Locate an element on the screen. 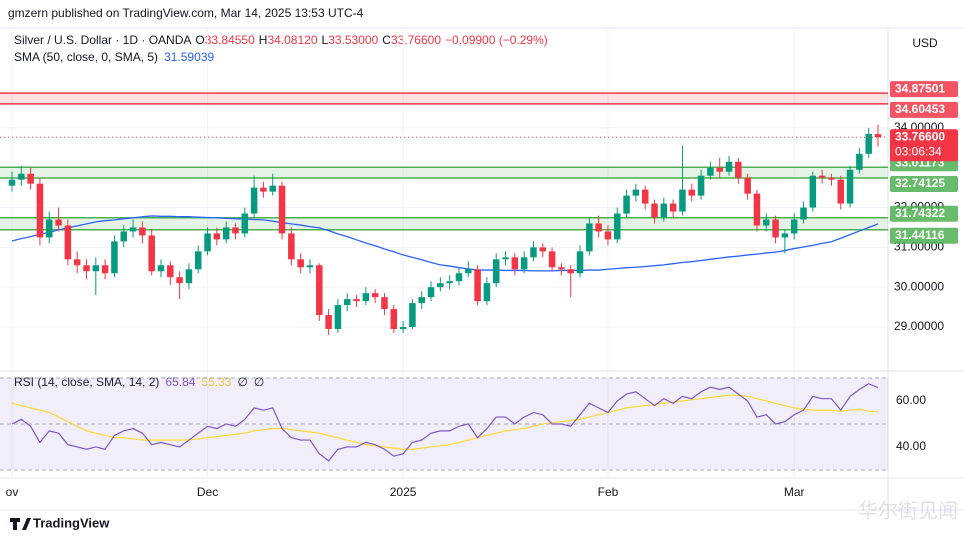 This screenshot has height=547, width=964. x-tick-label: 2025 is located at coordinates (403, 492).